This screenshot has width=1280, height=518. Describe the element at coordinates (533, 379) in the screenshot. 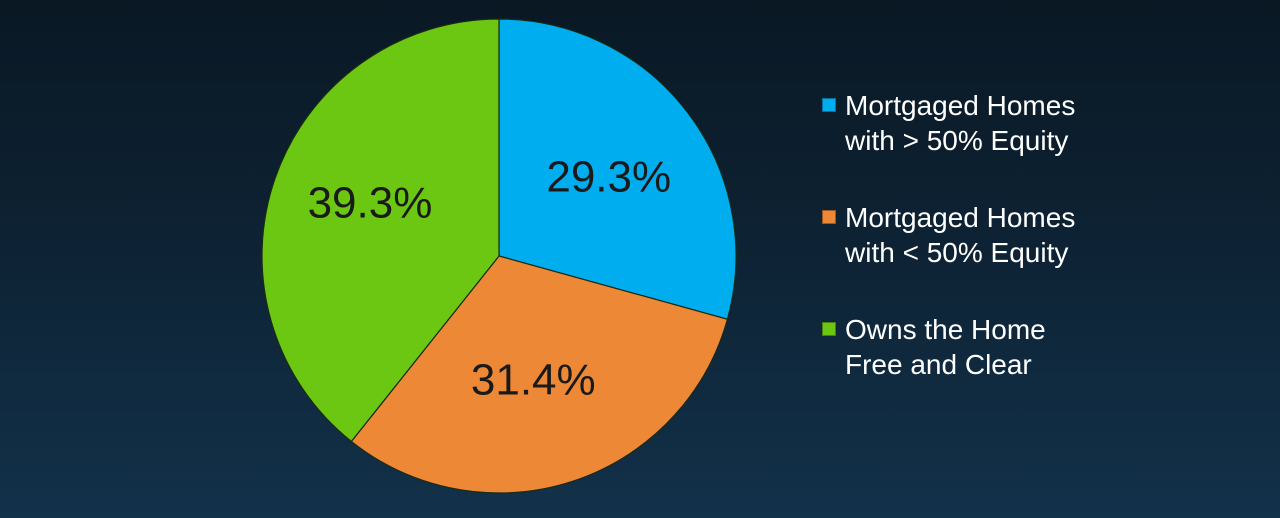

I see `pie-data-label-1: 31.4%` at that location.